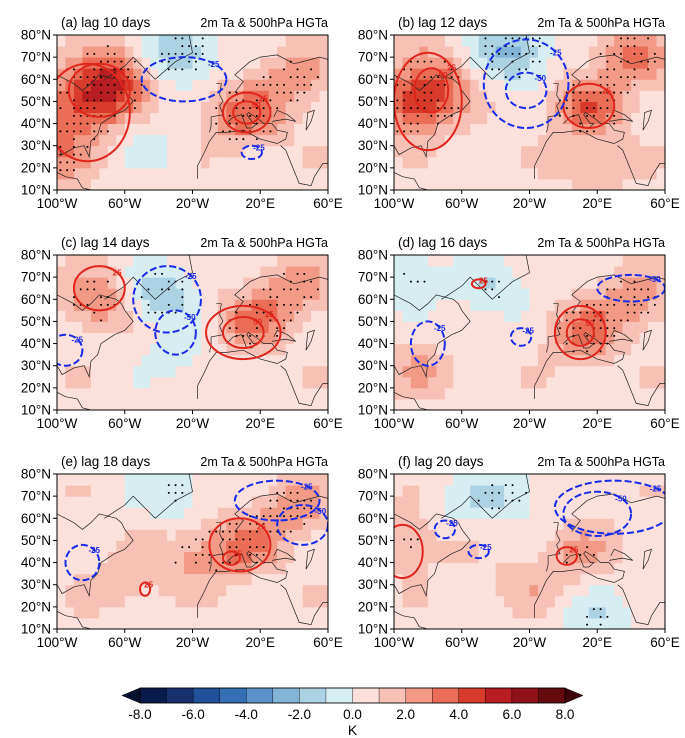 This screenshot has width=685, height=738. What do you see at coordinates (441, 461) in the screenshot?
I see `panel-title: (f) lag 20 days` at bounding box center [441, 461].